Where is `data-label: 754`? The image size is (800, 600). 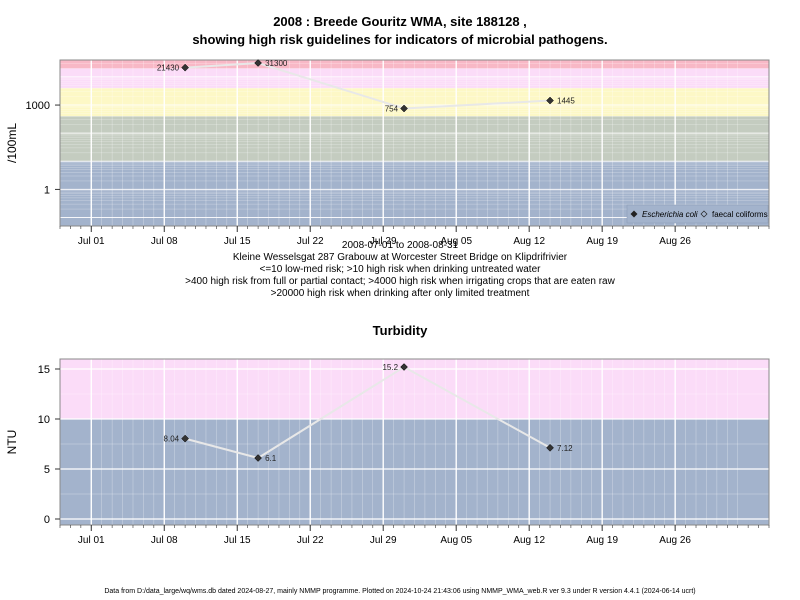
data-label: 754 is located at coordinates (392, 108).